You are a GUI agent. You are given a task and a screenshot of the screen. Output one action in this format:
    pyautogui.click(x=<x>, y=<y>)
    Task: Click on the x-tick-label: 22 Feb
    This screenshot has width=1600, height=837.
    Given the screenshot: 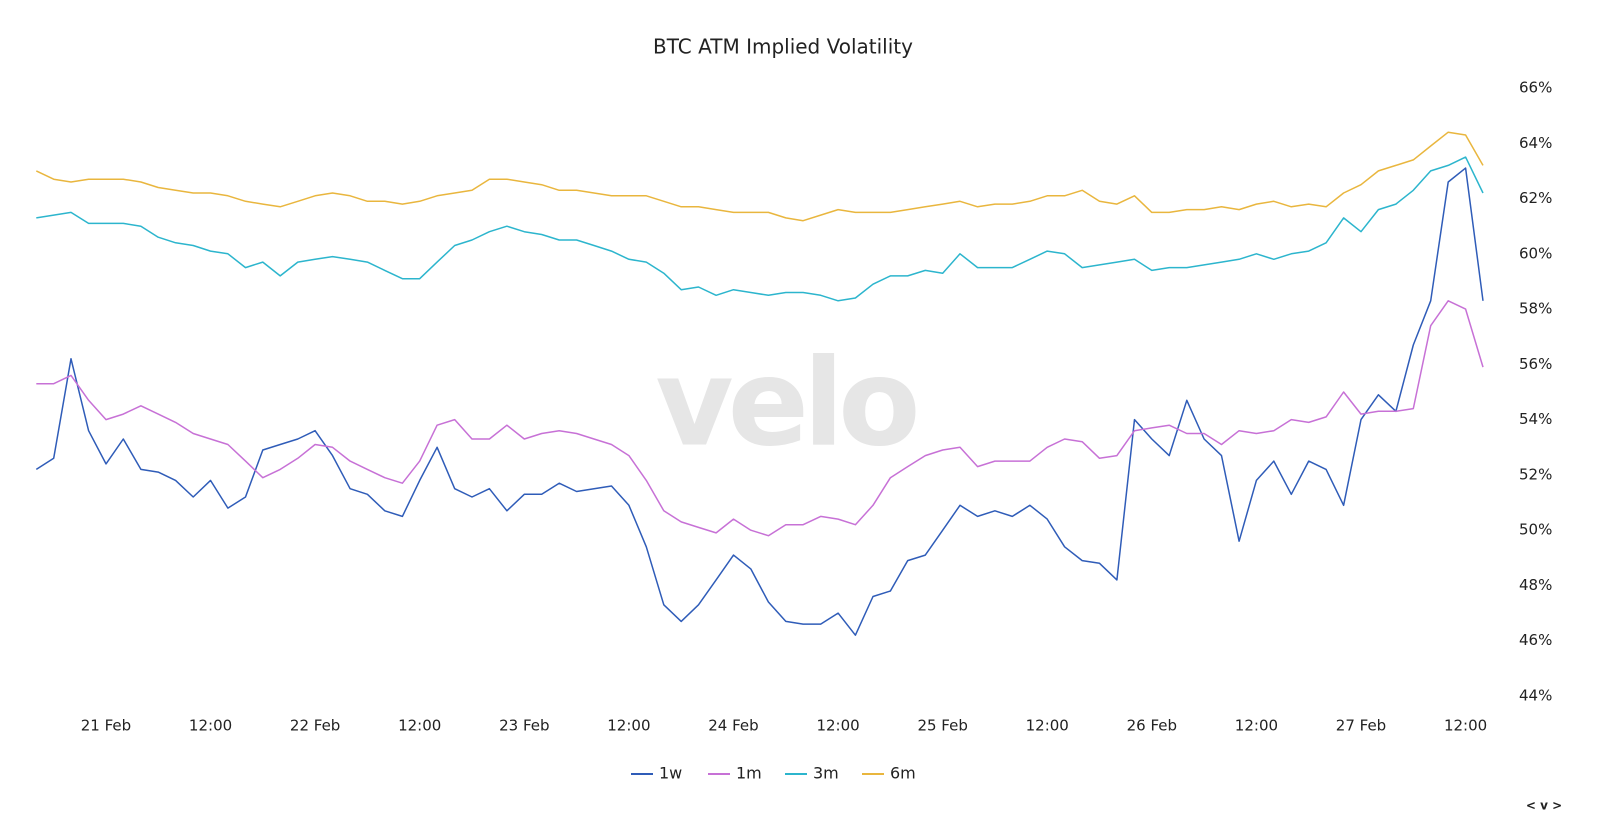 What is the action you would take?
    pyautogui.click(x=315, y=726)
    